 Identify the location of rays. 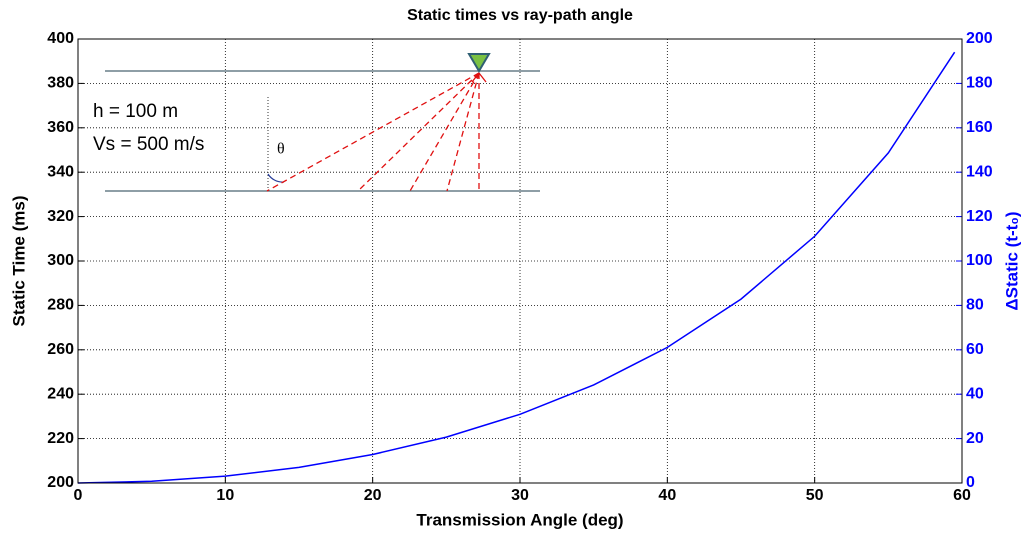
(373, 132).